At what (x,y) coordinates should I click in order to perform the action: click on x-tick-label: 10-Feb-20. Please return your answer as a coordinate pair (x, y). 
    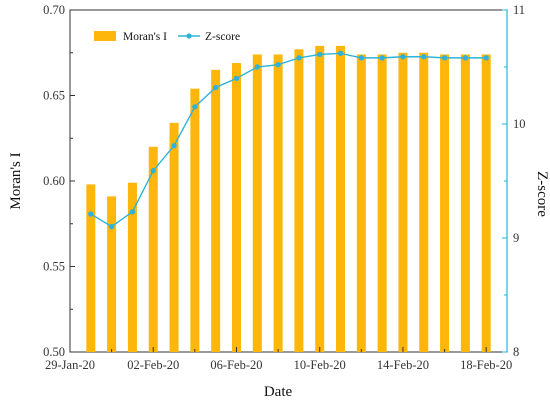
    Looking at the image, I should click on (320, 365).